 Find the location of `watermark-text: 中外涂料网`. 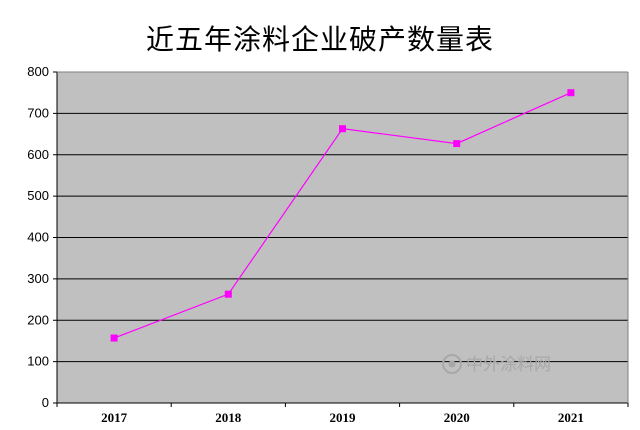

watermark-text: 中外涂料网 is located at coordinates (508, 365).